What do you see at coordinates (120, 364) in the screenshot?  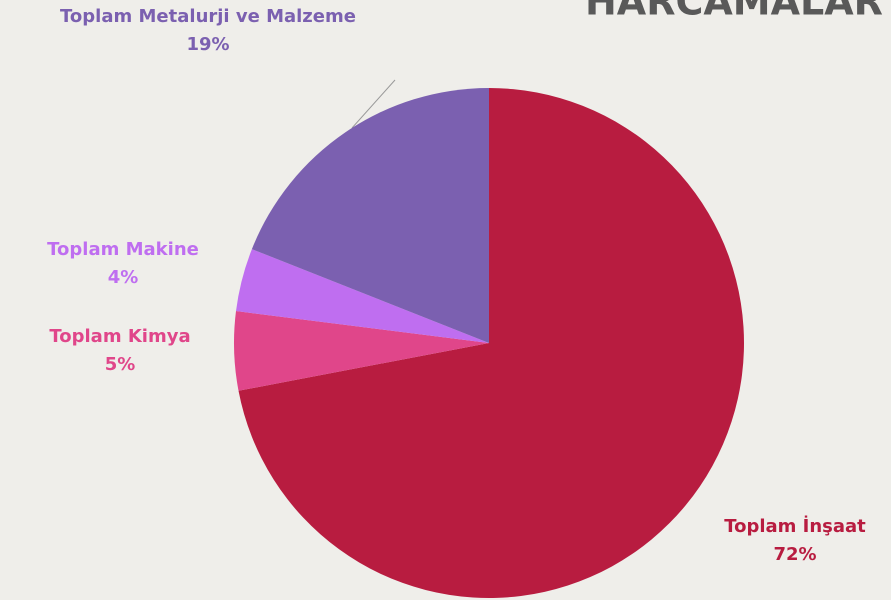 I see `slice-value-label: 5%` at bounding box center [120, 364].